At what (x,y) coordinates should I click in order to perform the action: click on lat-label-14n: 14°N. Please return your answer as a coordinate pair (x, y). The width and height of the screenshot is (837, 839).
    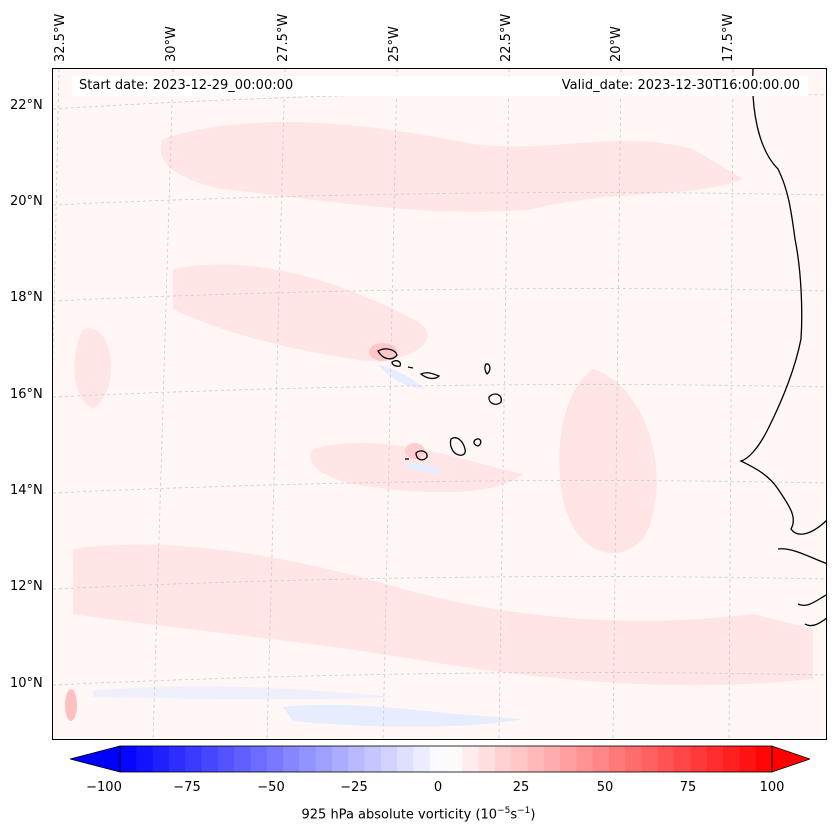
    Looking at the image, I should click on (26, 490).